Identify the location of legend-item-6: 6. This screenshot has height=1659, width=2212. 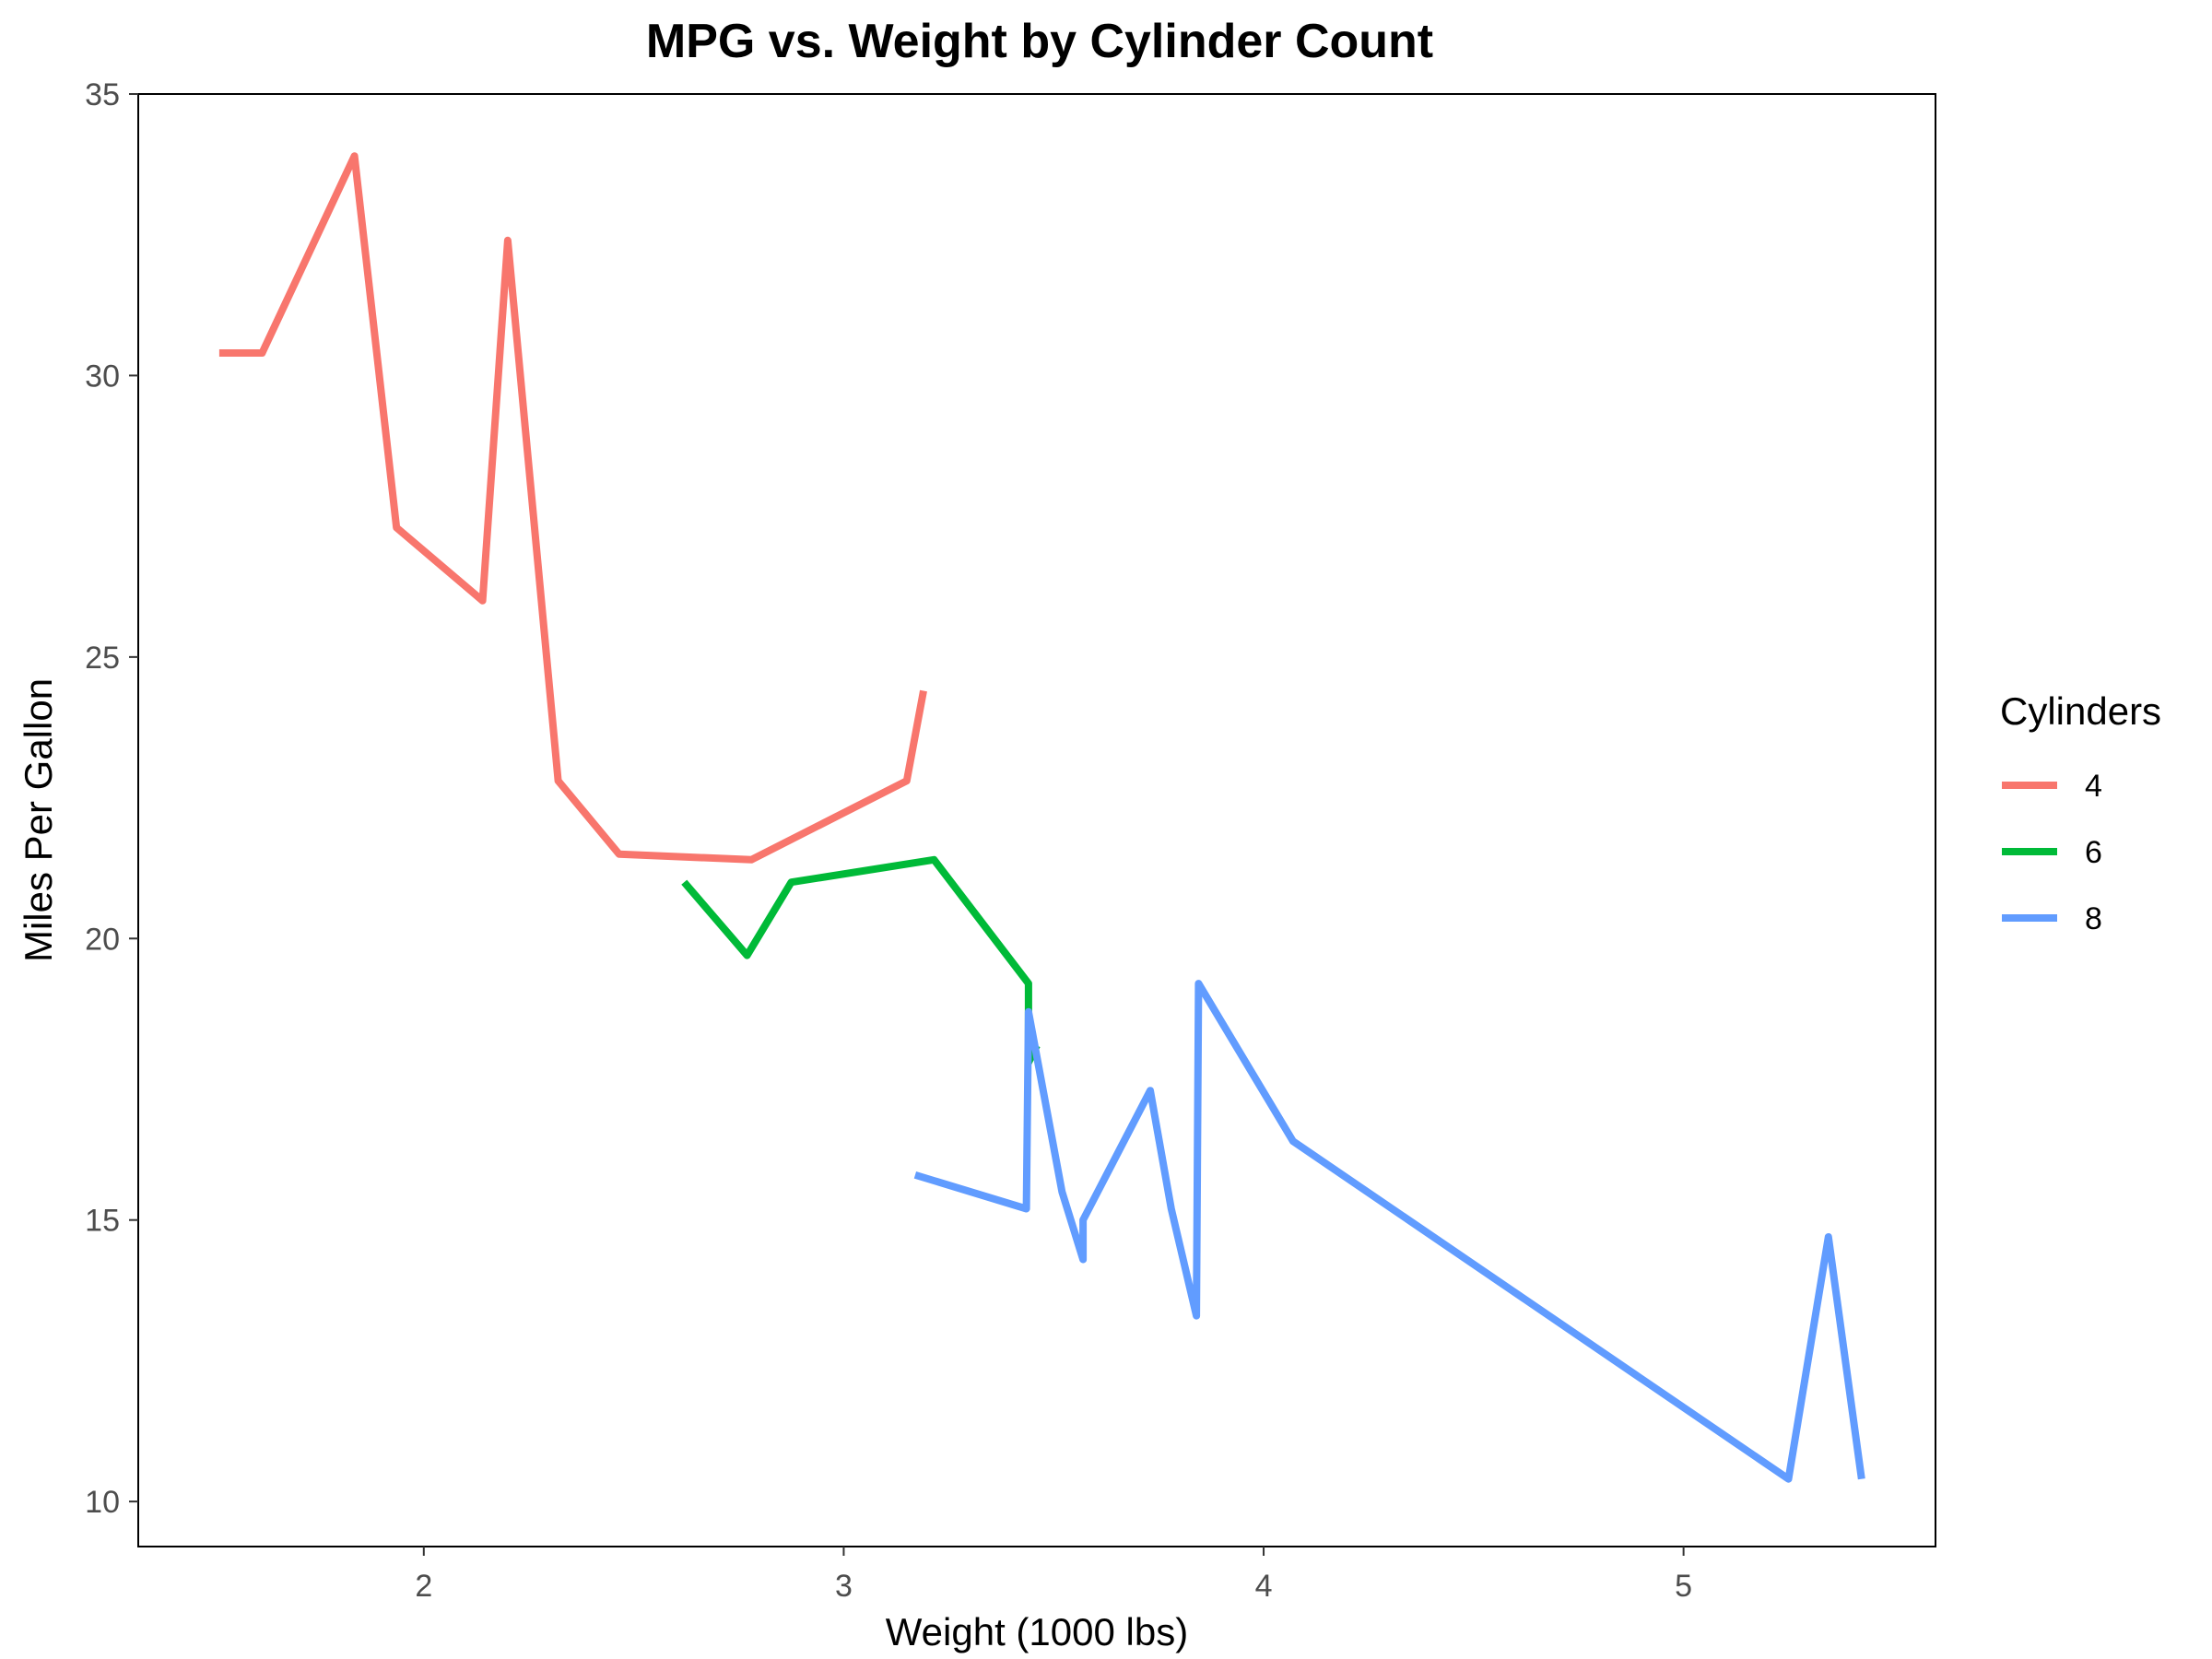
(2052, 852).